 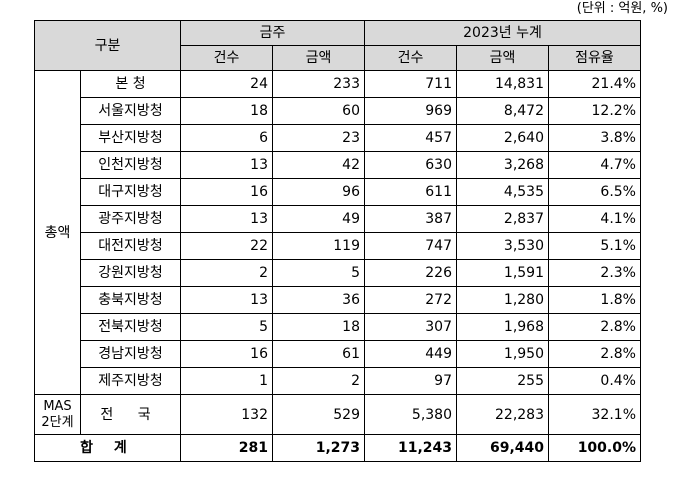 I want to click on office-name: 충북지방청, so click(x=130, y=300).